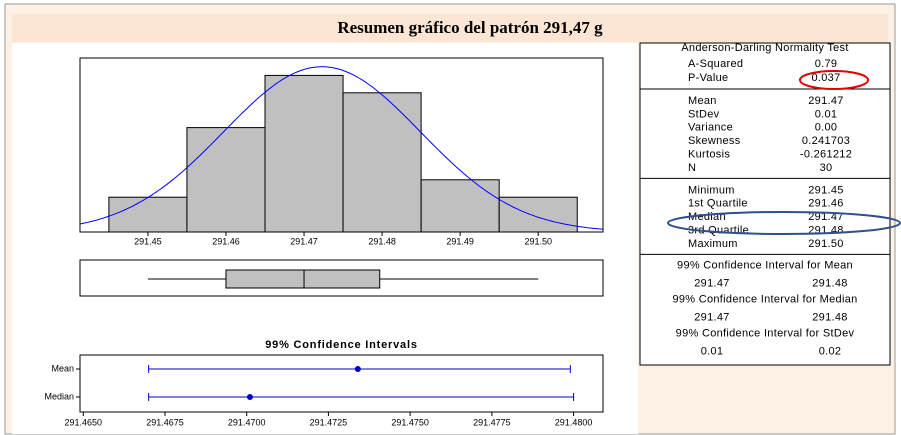  What do you see at coordinates (826, 141) in the screenshot?
I see `stat-value: 0.241703` at bounding box center [826, 141].